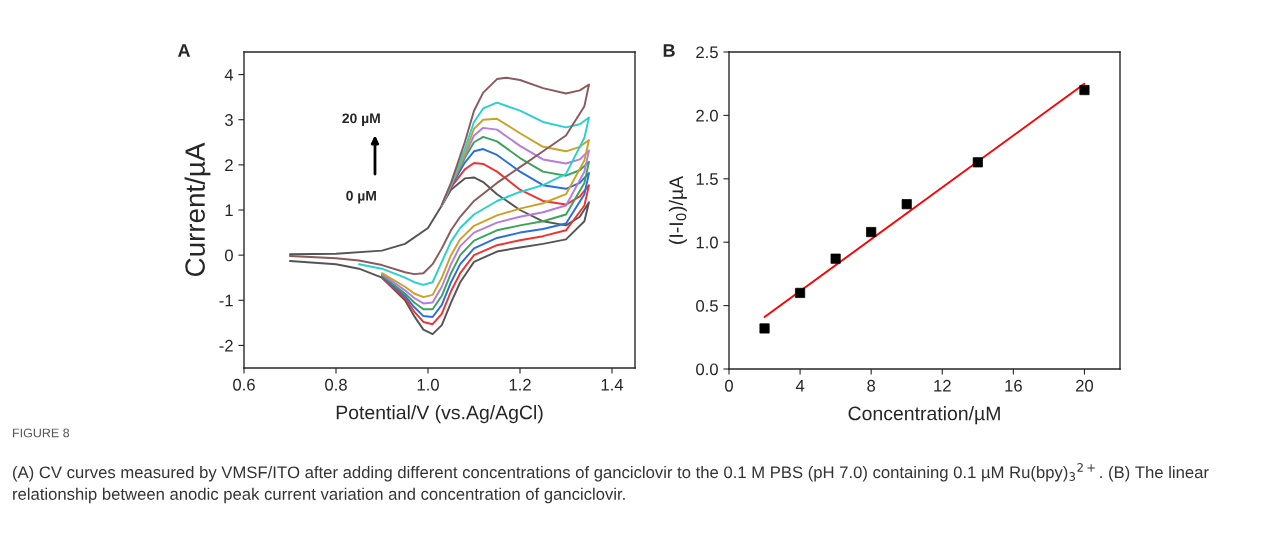  What do you see at coordinates (707, 115) in the screenshot?
I see `y-tick-label: 2.0` at bounding box center [707, 115].